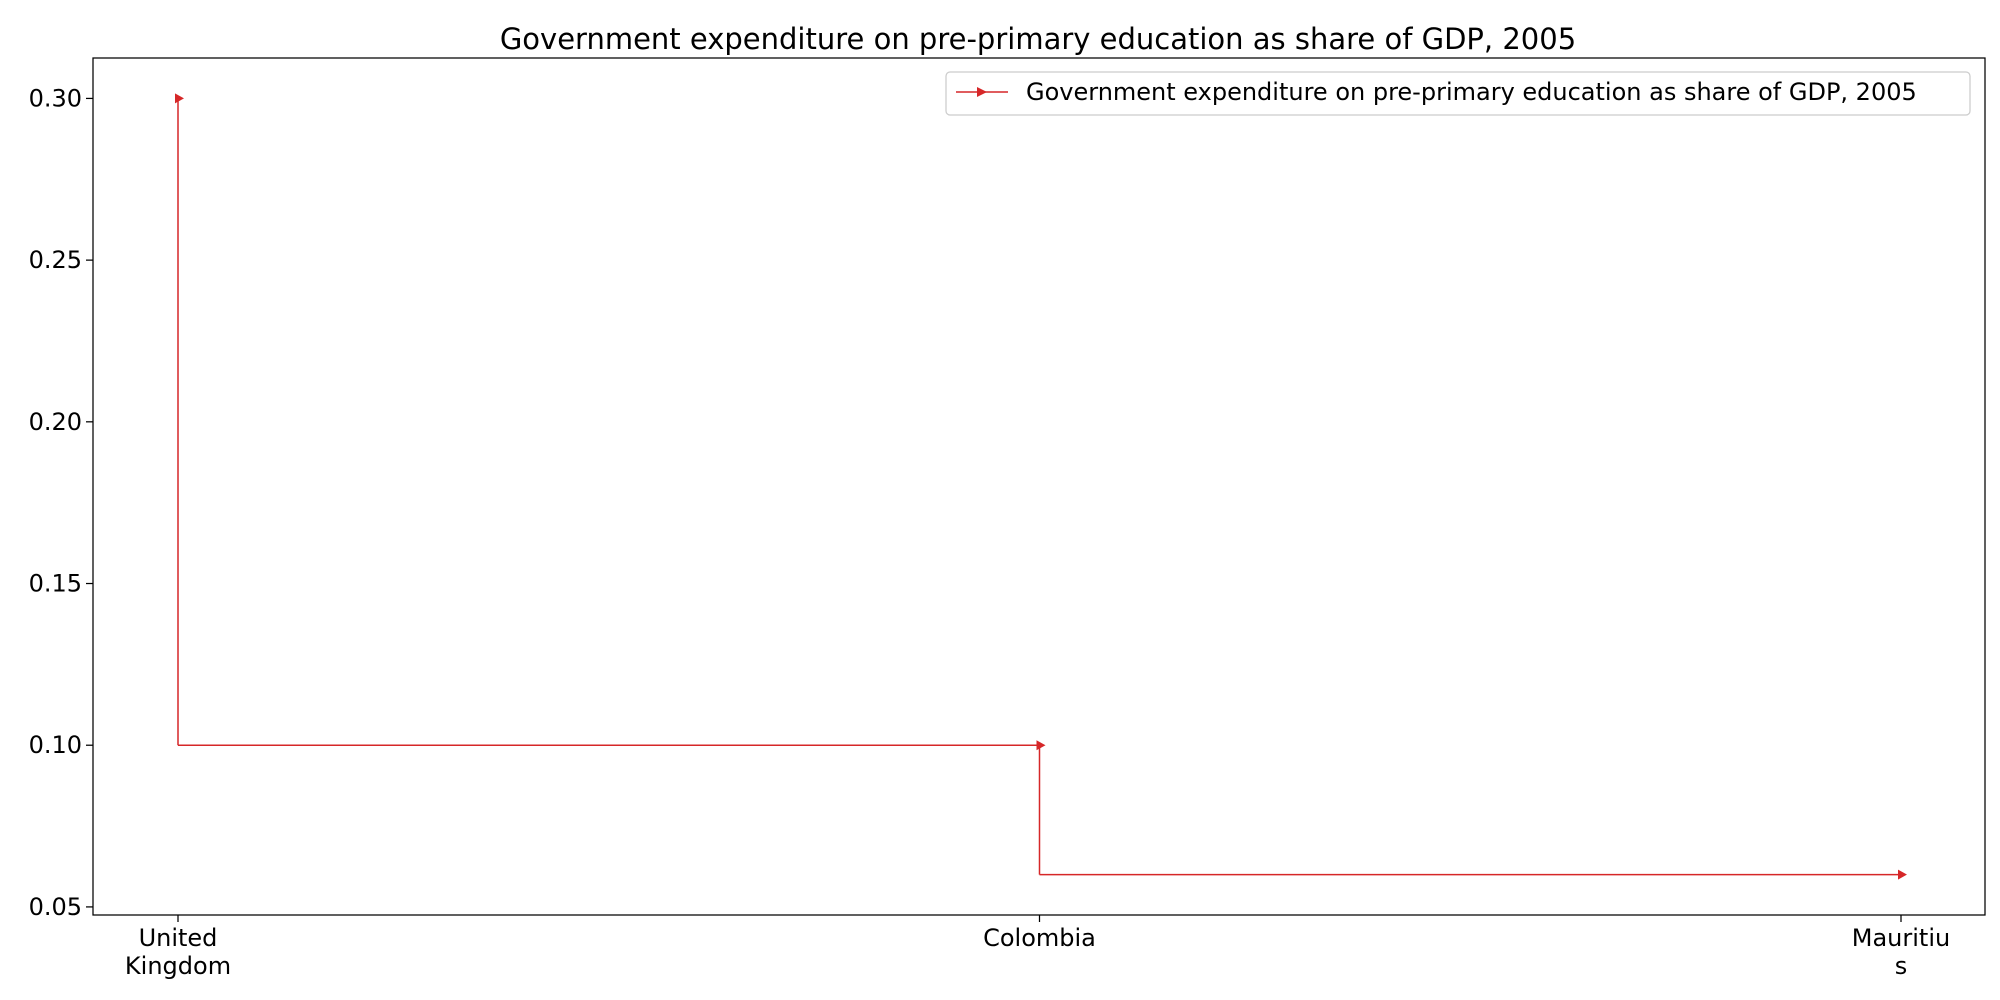 Image resolution: width=2000 pixels, height=1000 pixels. I want to click on x-tick-label: United Kingdom, so click(178, 952).